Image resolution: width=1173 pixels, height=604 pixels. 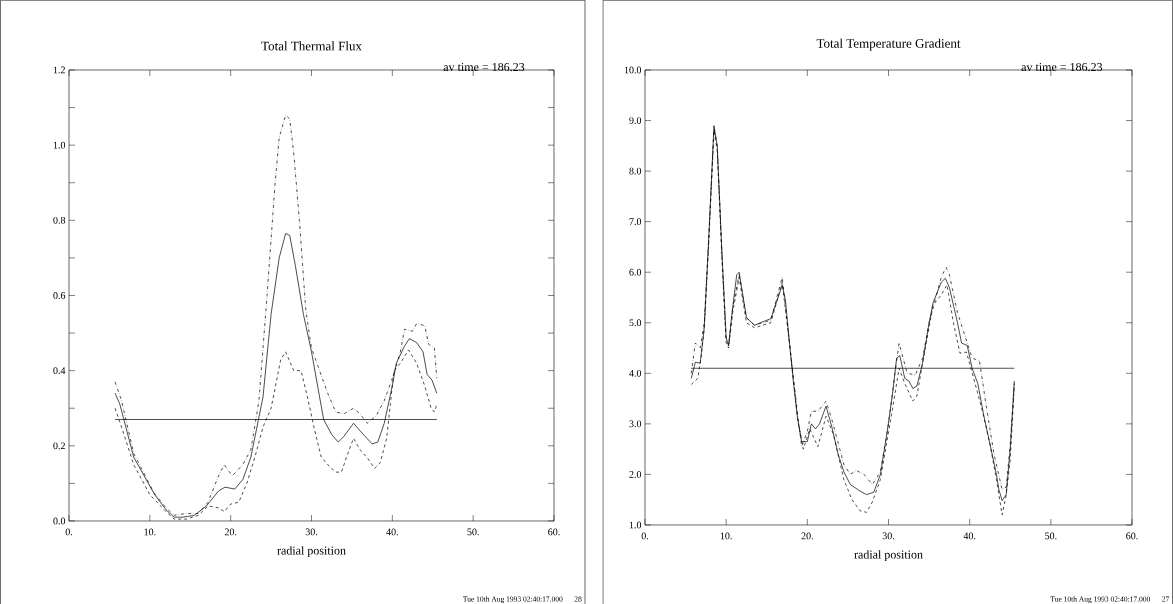 What do you see at coordinates (59, 370) in the screenshot?
I see `y-tick-label: 0.4` at bounding box center [59, 370].